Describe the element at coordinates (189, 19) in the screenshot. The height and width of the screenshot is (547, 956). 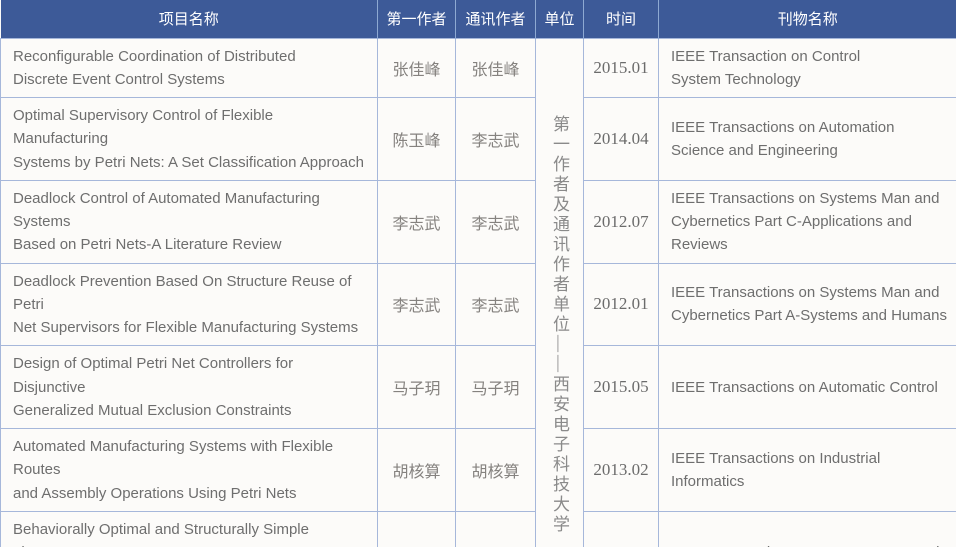
I see `col-header-project: 项目名称` at that location.